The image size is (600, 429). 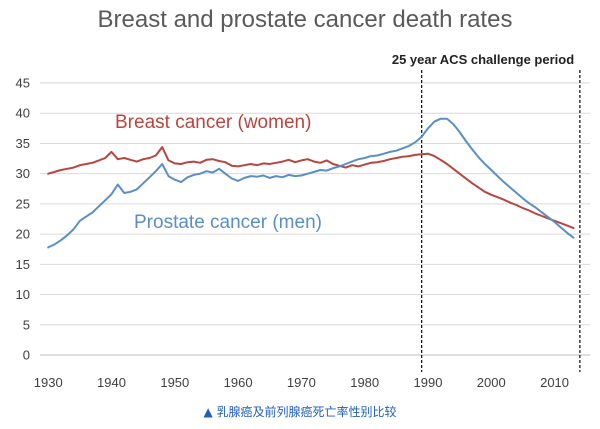 What do you see at coordinates (23, 173) in the screenshot?
I see `y-tick-label-30: 30` at bounding box center [23, 173].